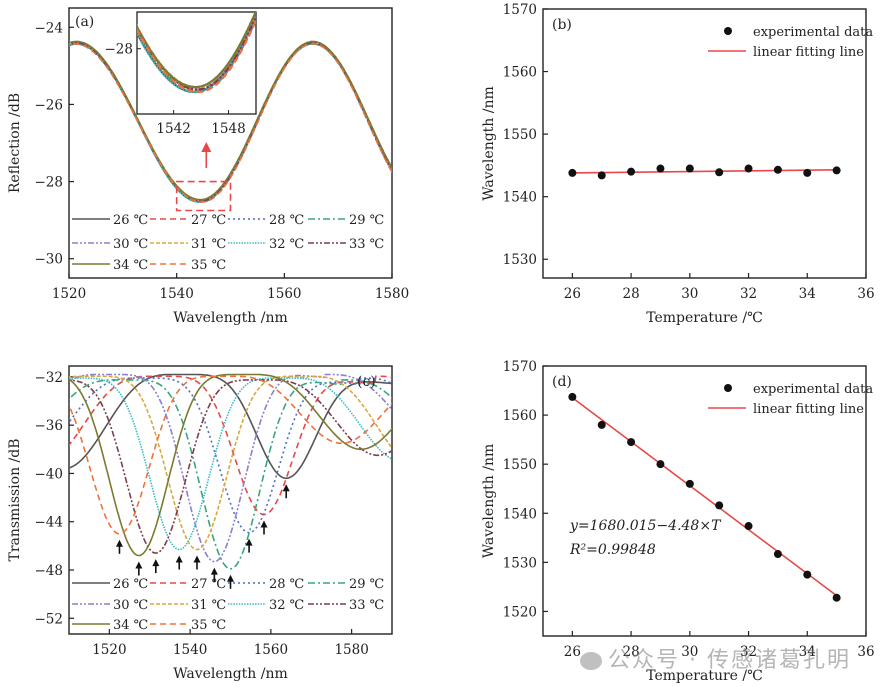 This screenshot has width=890, height=687. I want to click on y-tick-label: −40, so click(49, 474).